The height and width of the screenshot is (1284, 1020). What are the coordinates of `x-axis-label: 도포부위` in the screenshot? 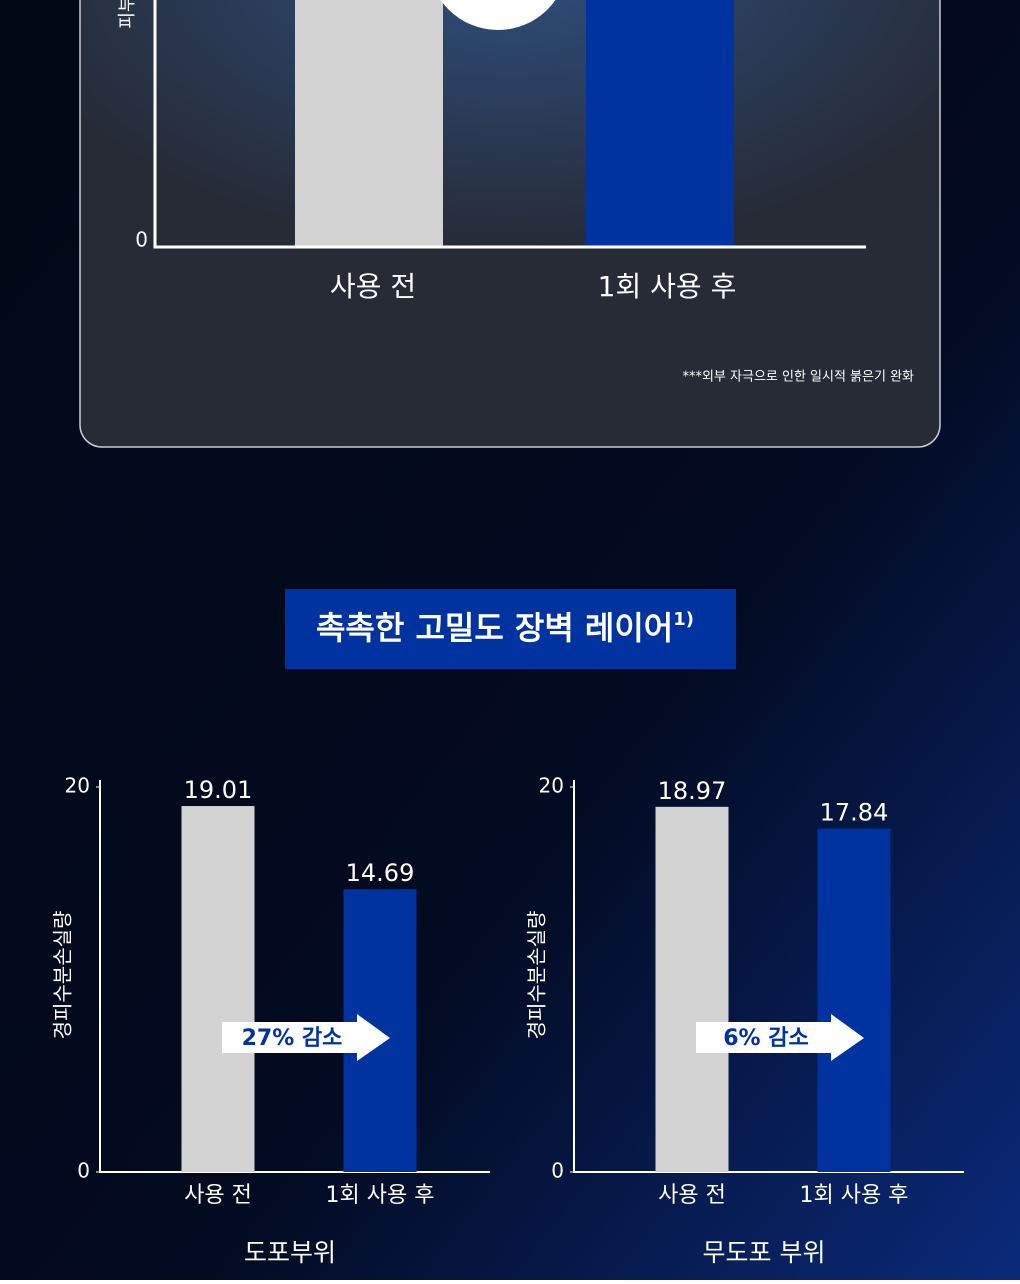 It's located at (290, 1252).